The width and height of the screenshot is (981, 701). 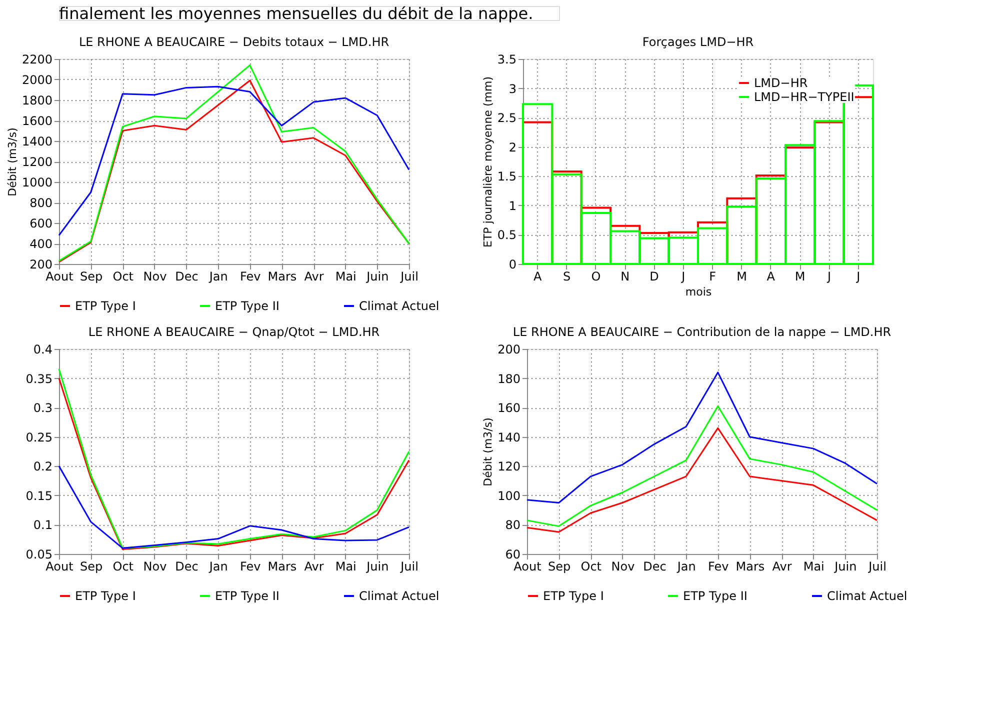 I want to click on chart-title: LE RHONE A BEAUCAIRE − Contribution de la nappe − LMD.HR, so click(x=702, y=332).